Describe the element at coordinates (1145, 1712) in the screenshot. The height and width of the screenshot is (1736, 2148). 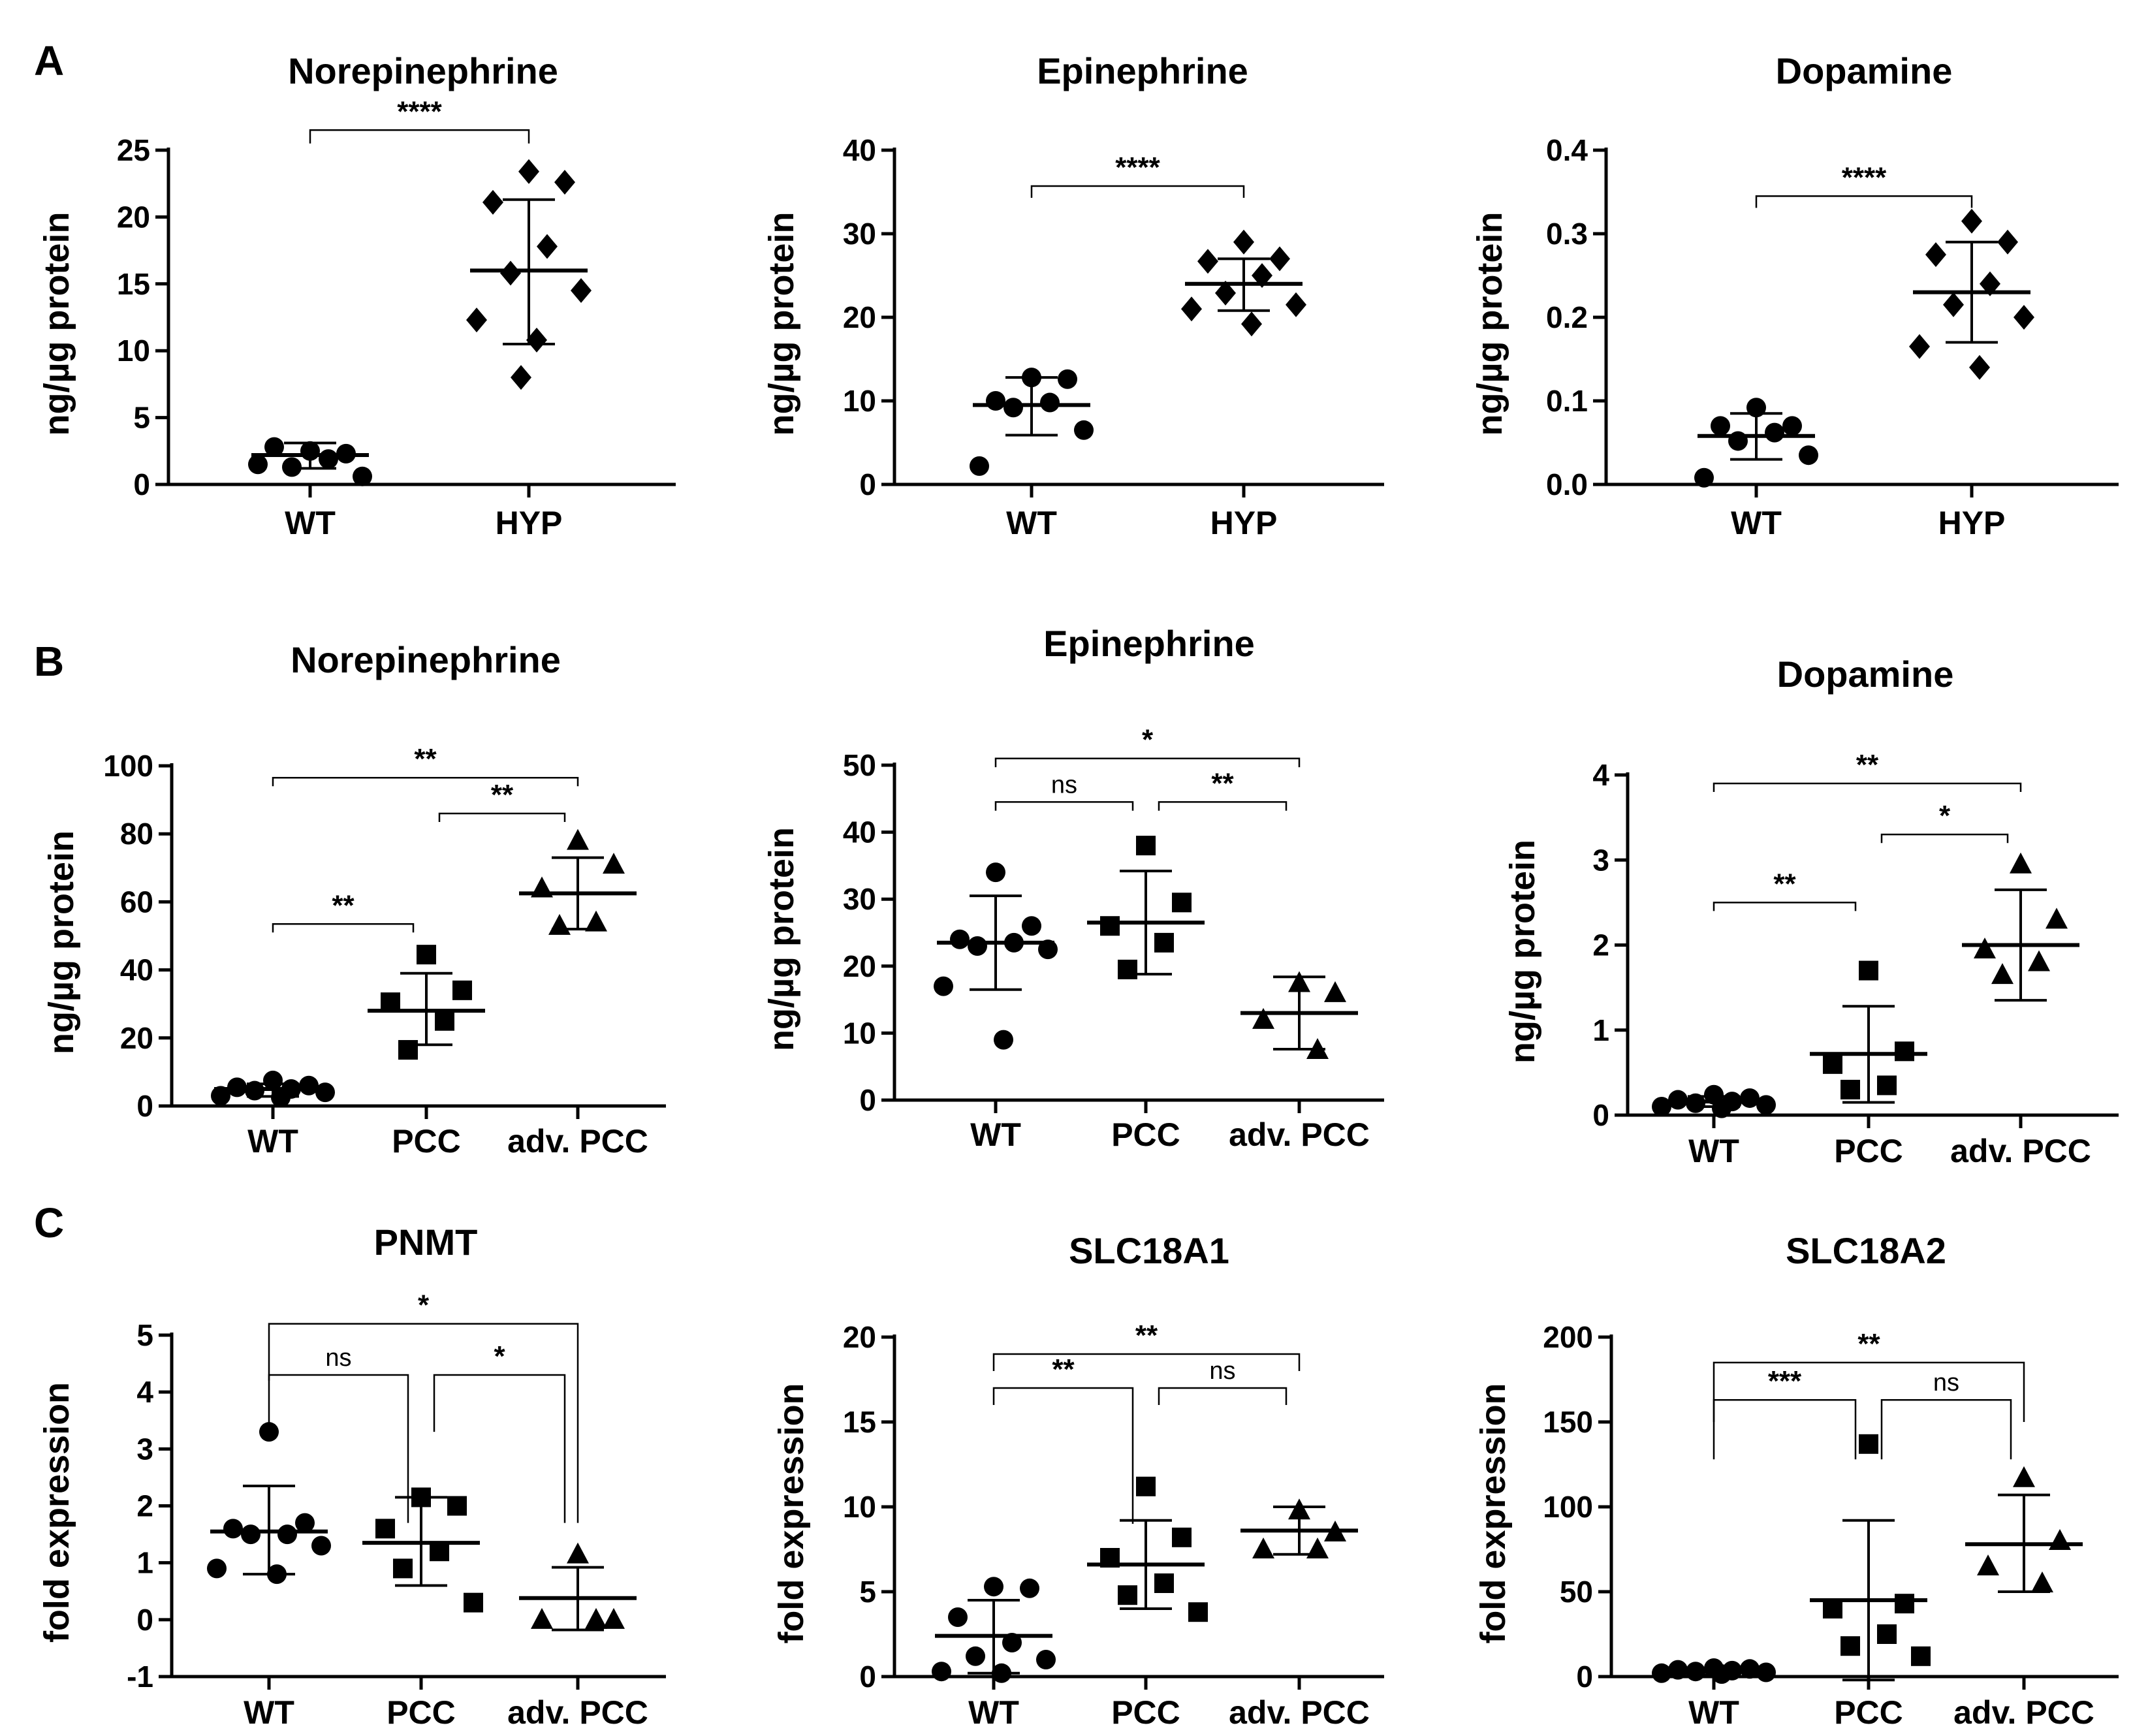
I see `chart-8-category-pcc: PCC` at that location.